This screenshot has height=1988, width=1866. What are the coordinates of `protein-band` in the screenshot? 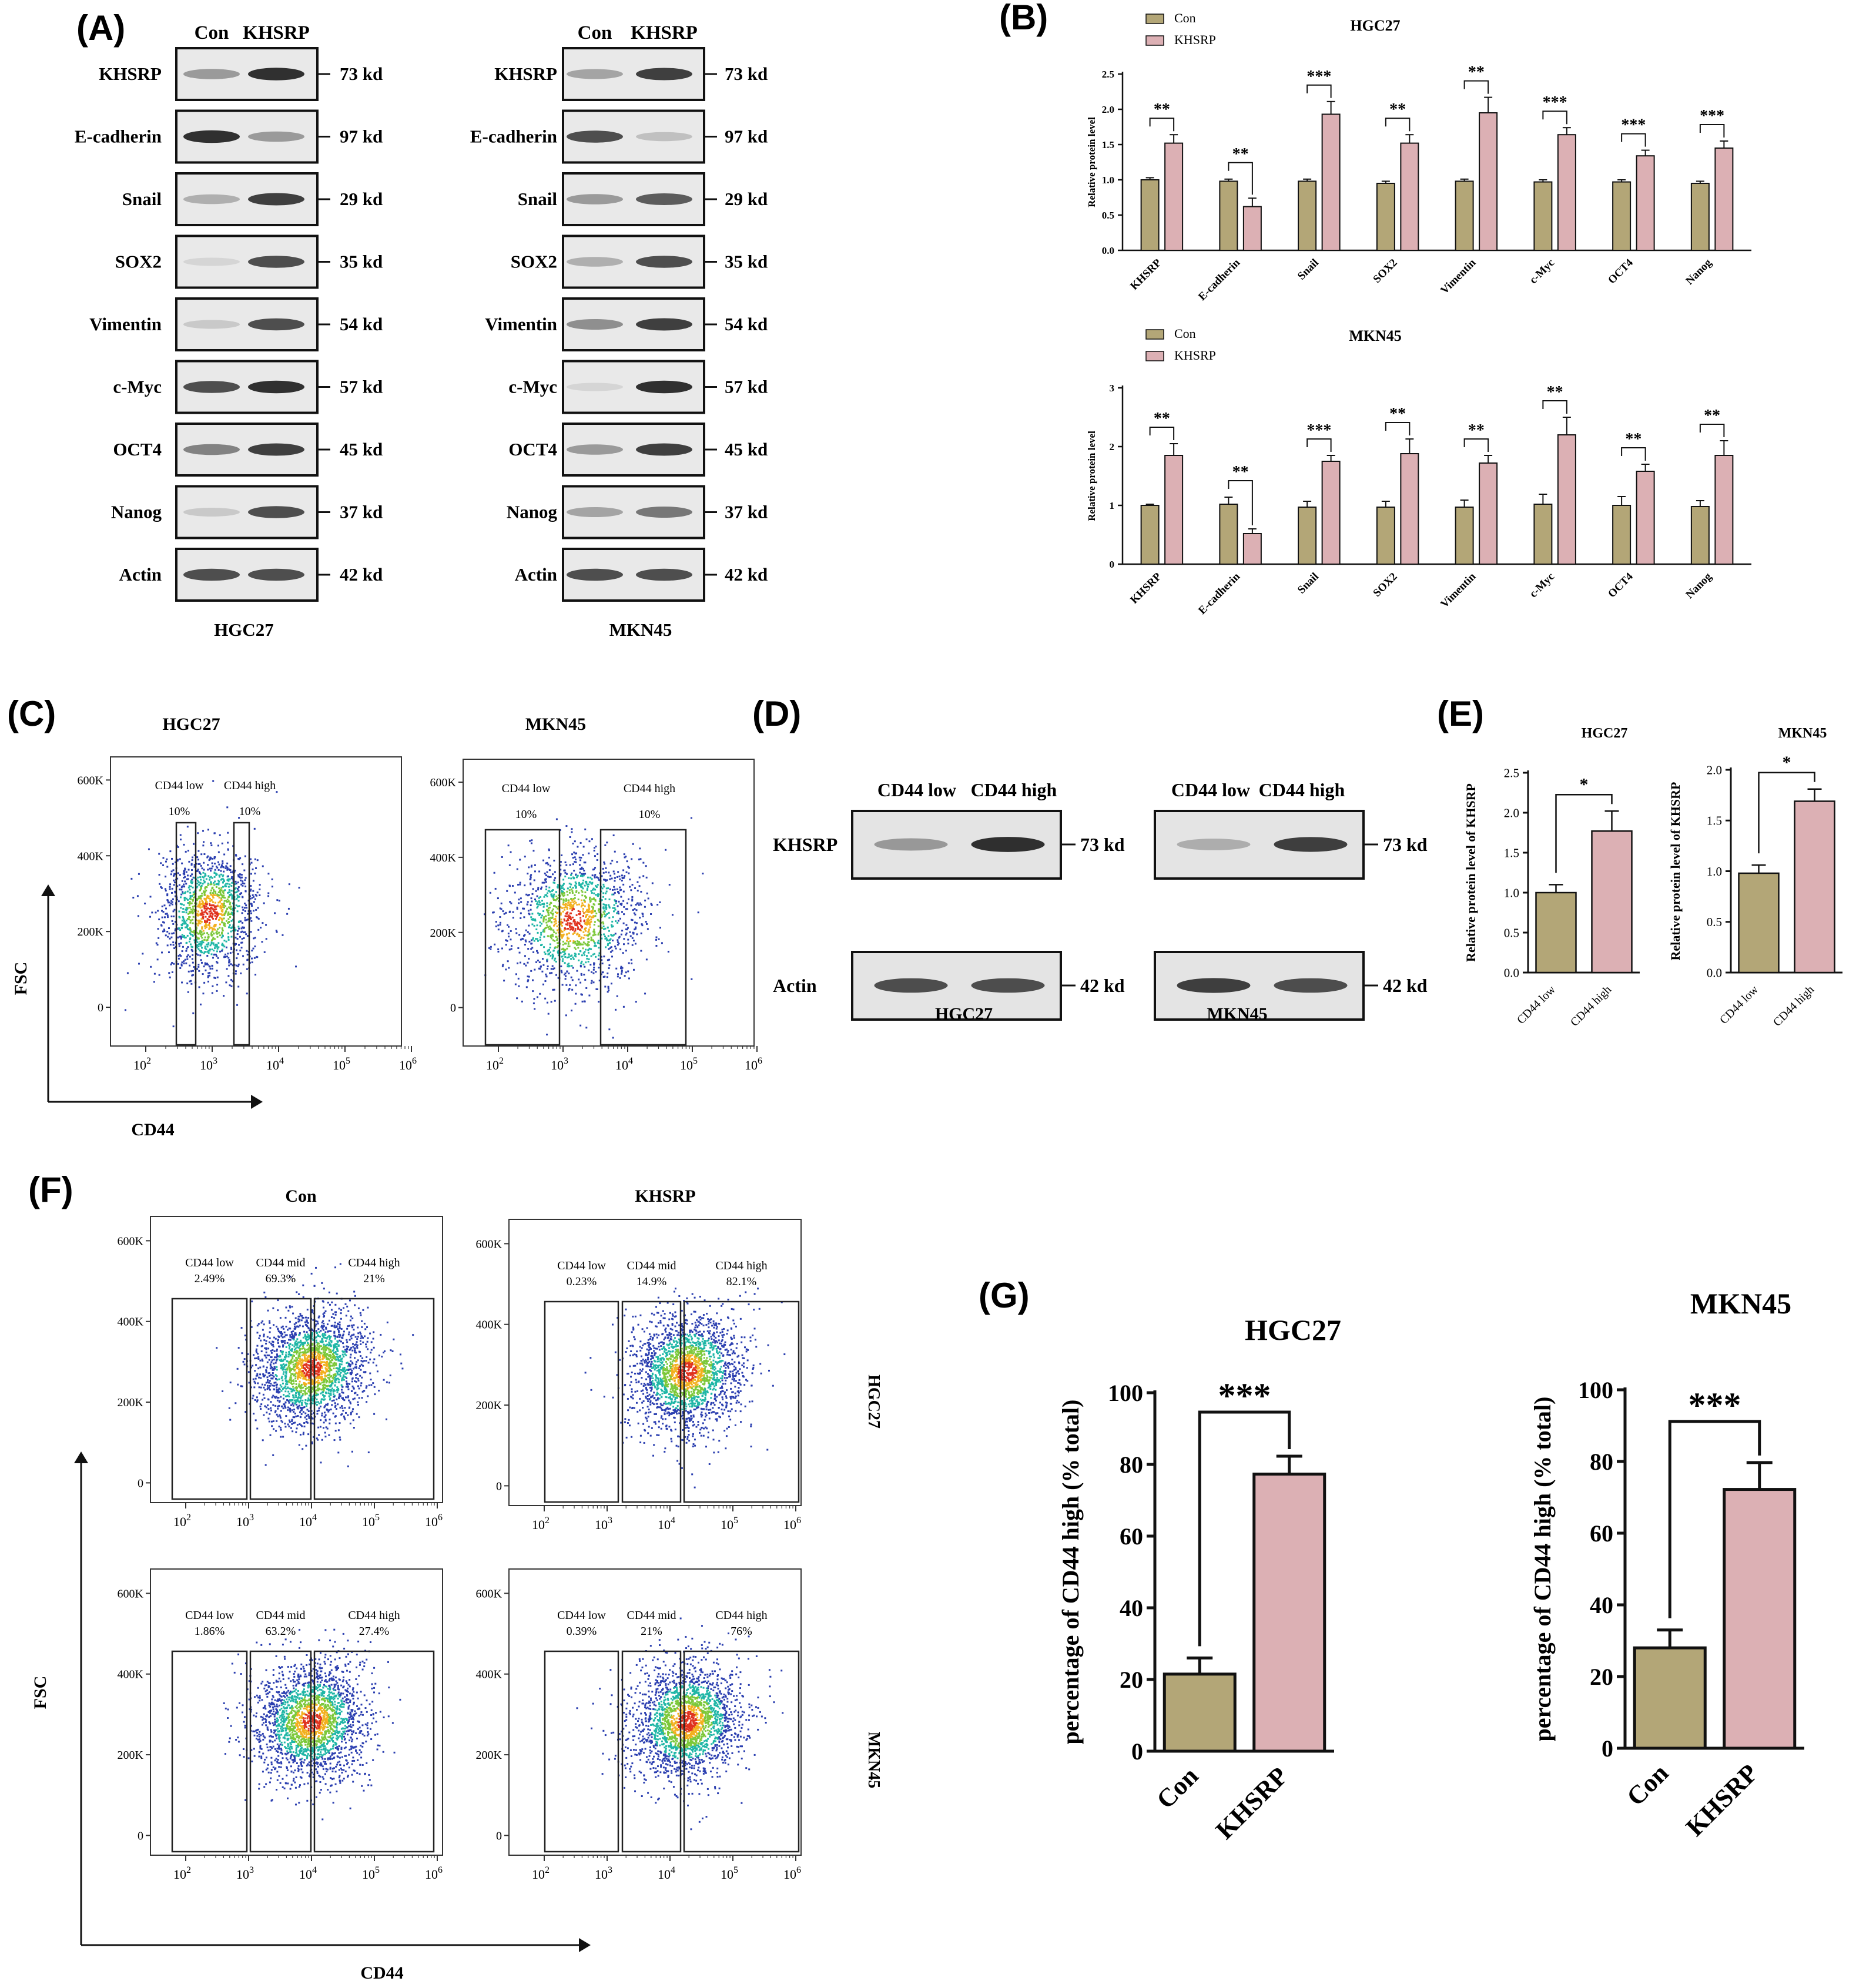 It's located at (212, 512).